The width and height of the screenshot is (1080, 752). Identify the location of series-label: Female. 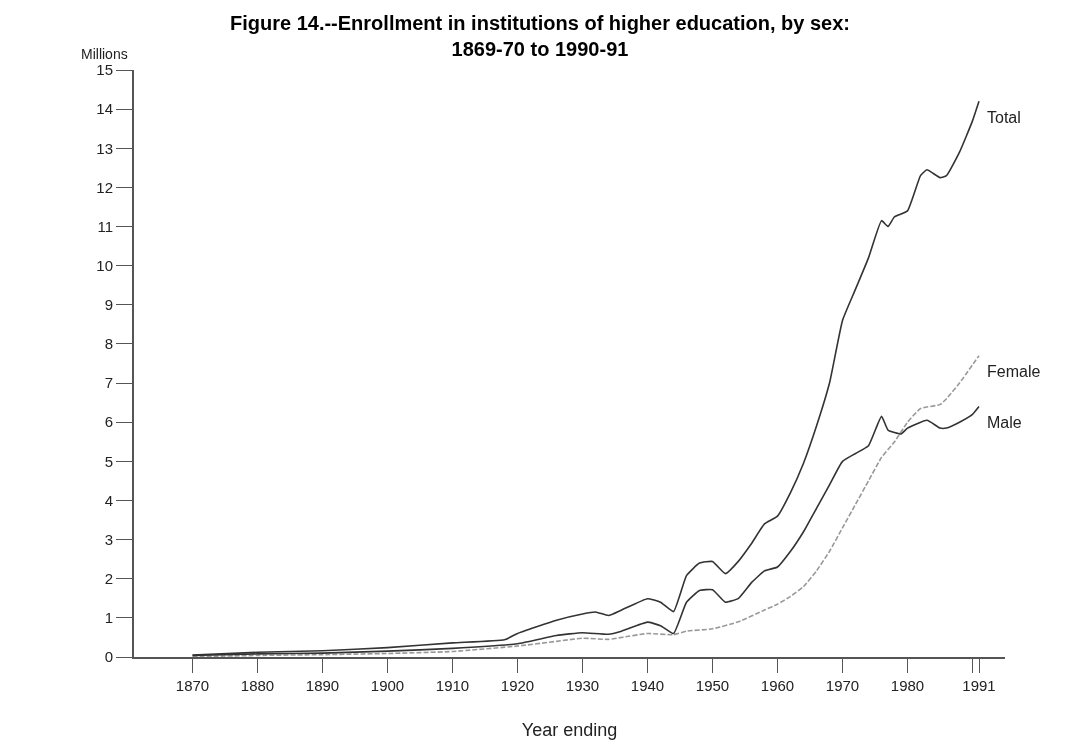
(1014, 371).